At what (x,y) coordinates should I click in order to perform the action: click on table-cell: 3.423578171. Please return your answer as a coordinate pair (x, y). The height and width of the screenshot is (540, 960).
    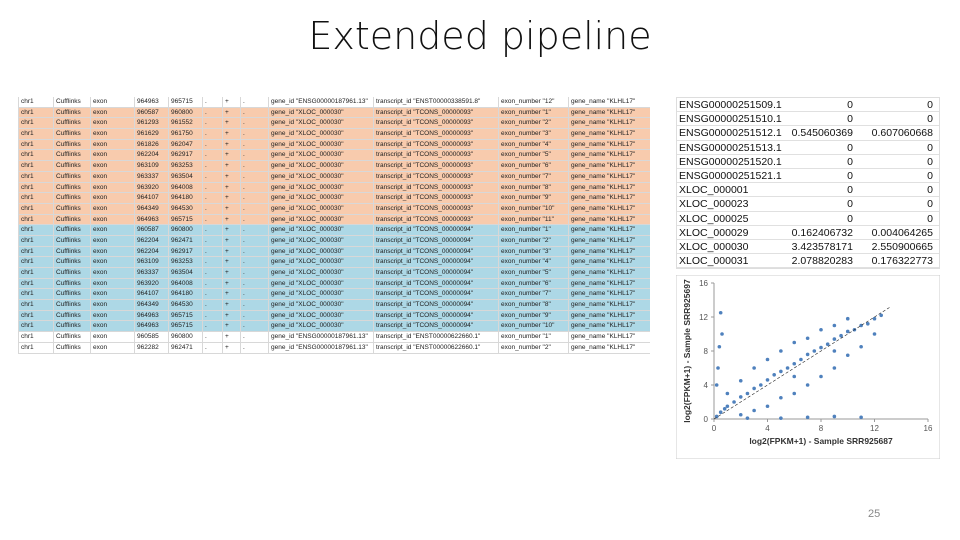
    Looking at the image, I should click on (822, 246).